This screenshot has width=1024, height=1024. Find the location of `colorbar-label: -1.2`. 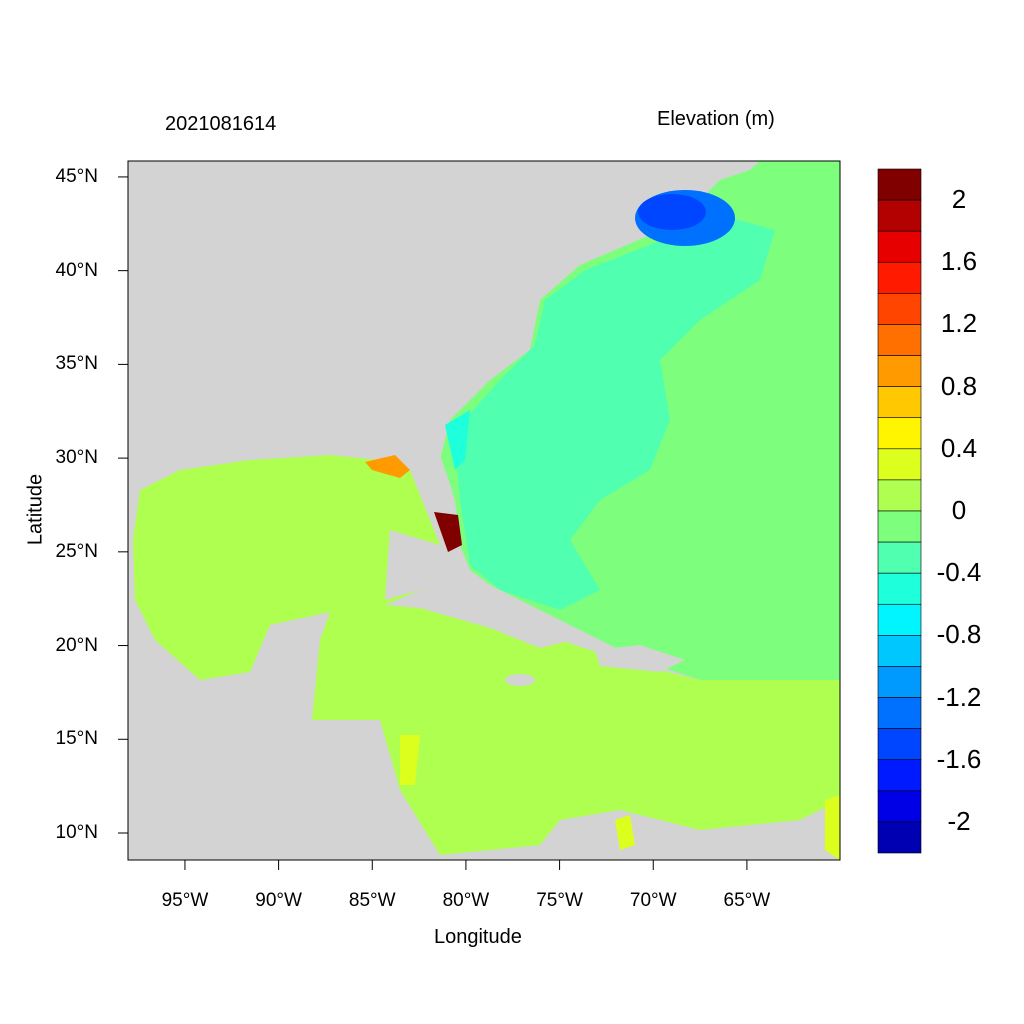

colorbar-label: -1.2 is located at coordinates (959, 696).